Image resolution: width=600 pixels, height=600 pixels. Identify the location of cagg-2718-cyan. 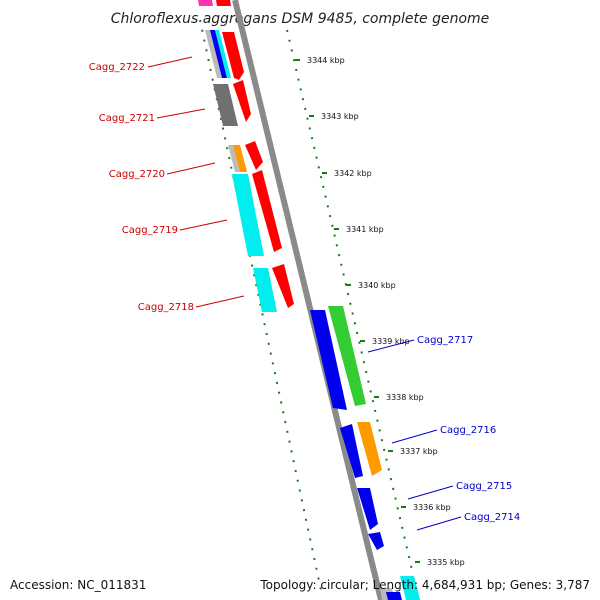
(265, 290).